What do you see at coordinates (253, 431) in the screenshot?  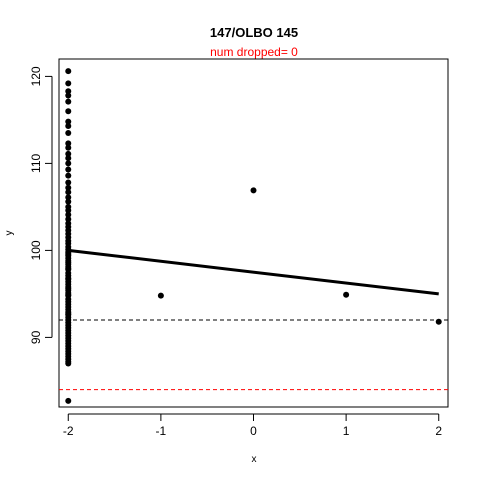 I see `x-tick-label: 0` at bounding box center [253, 431].